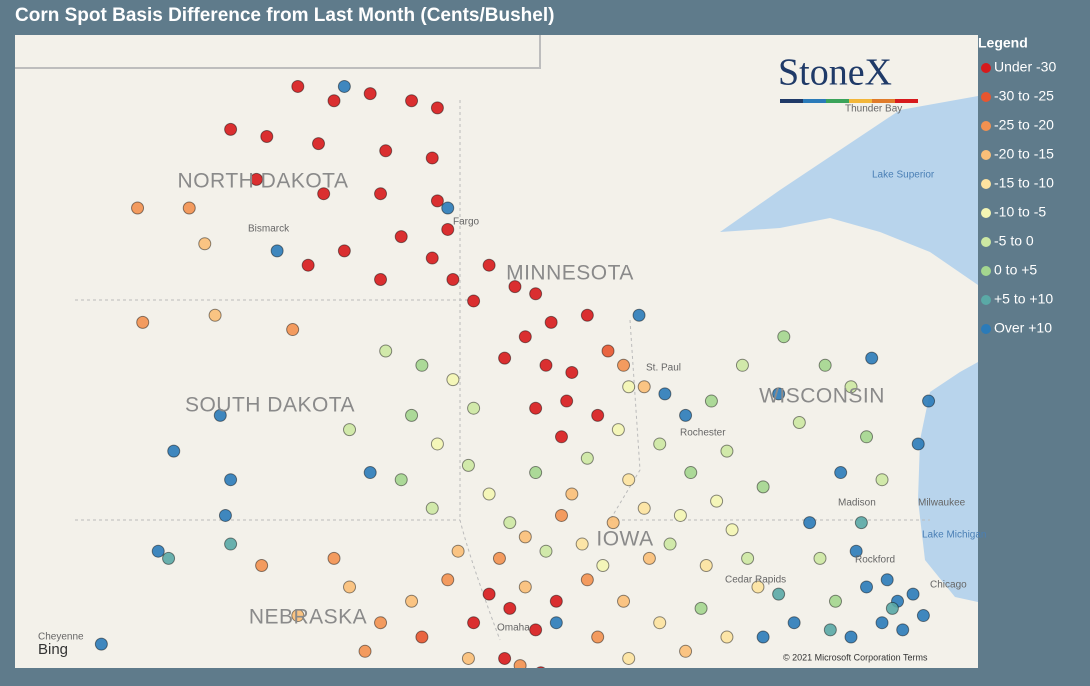  Describe the element at coordinates (1024, 96) in the screenshot. I see `legend-label: -30 to -25` at that location.